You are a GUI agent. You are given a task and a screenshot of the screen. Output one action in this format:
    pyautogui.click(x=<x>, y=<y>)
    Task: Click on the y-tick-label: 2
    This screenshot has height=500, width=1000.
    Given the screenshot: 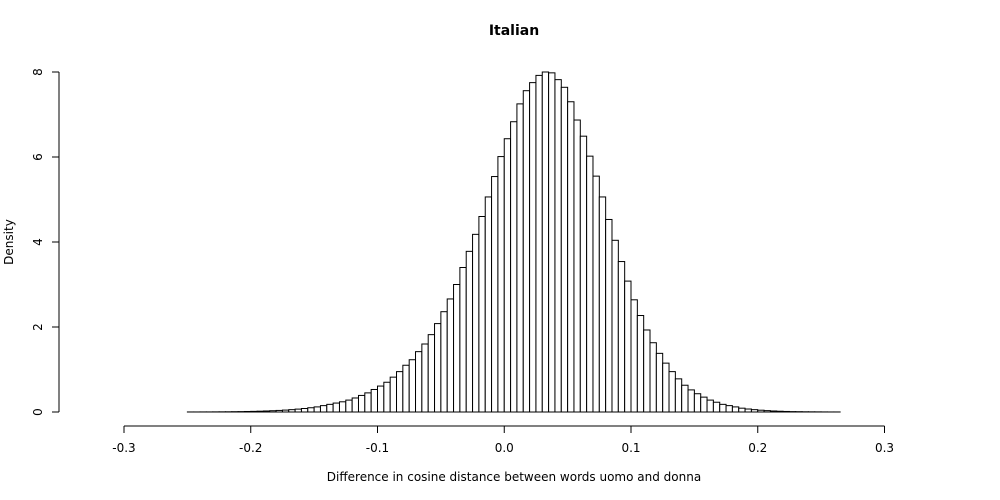 What is the action you would take?
    pyautogui.click(x=38, y=327)
    